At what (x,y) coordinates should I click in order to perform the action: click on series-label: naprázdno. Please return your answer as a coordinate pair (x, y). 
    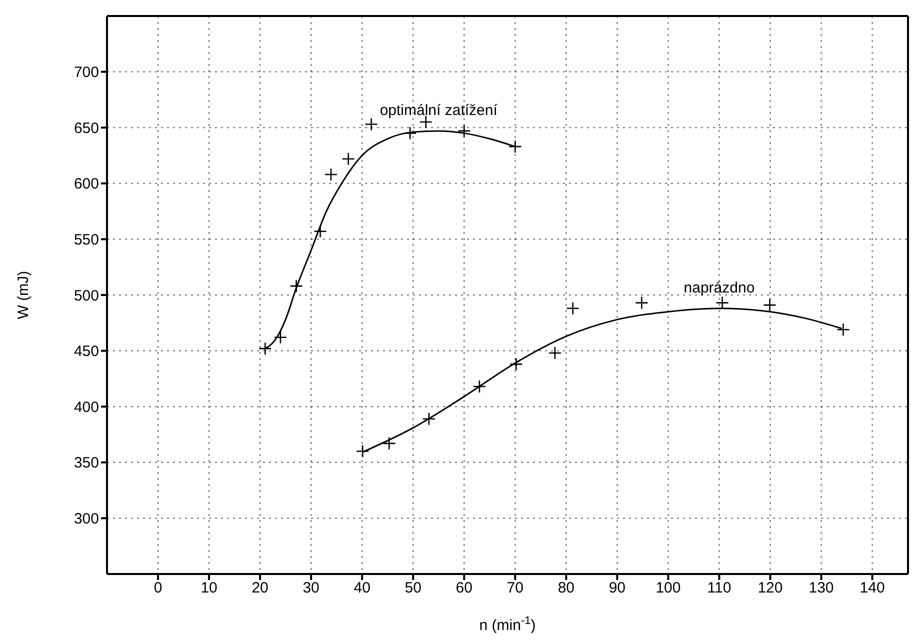
    Looking at the image, I should click on (719, 287).